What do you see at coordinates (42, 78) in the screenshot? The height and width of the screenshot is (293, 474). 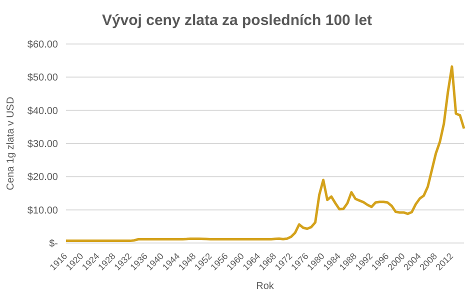 I see `y-tick-label: $50.00` at bounding box center [42, 78].